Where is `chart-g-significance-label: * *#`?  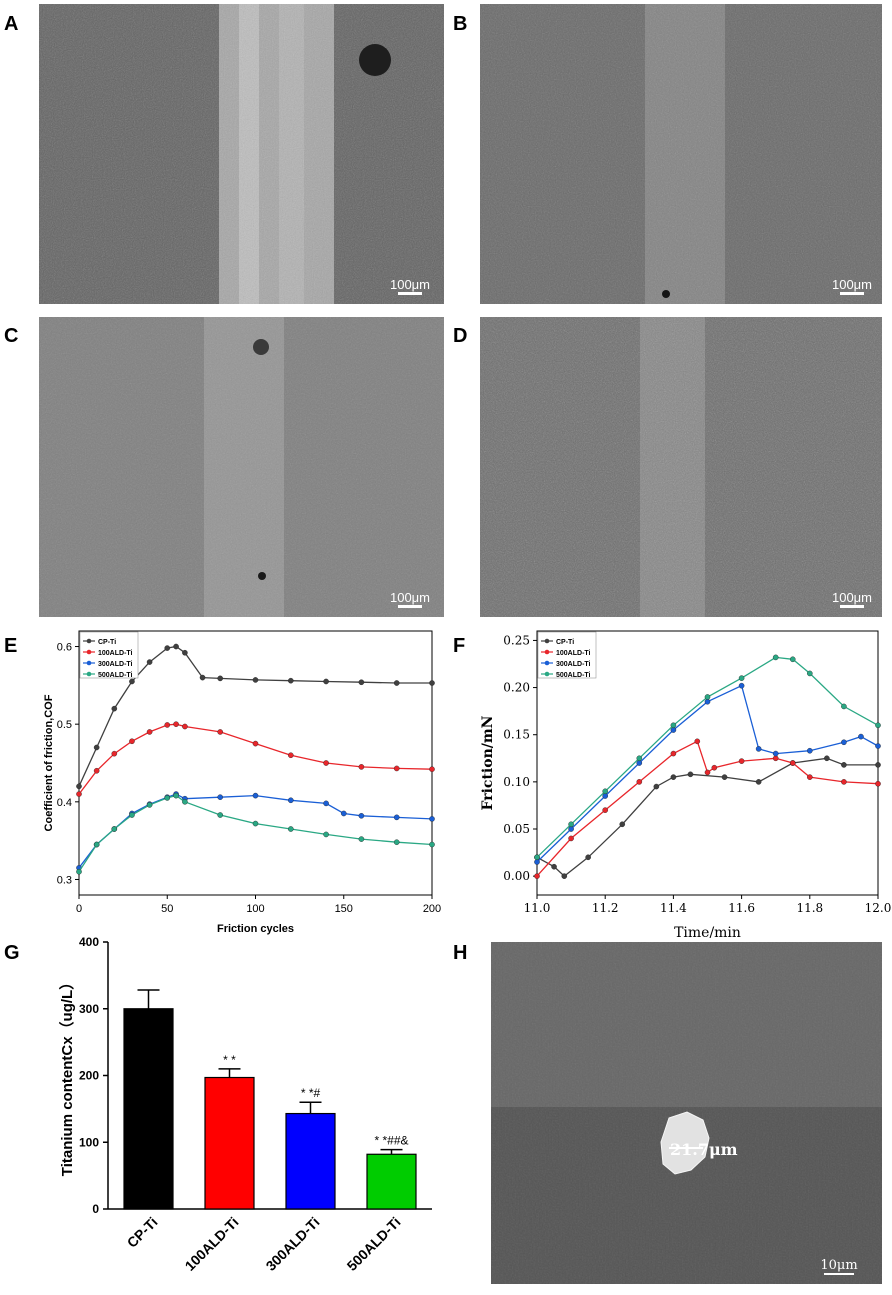
chart-g-significance-label: * *# is located at coordinates (311, 1093).